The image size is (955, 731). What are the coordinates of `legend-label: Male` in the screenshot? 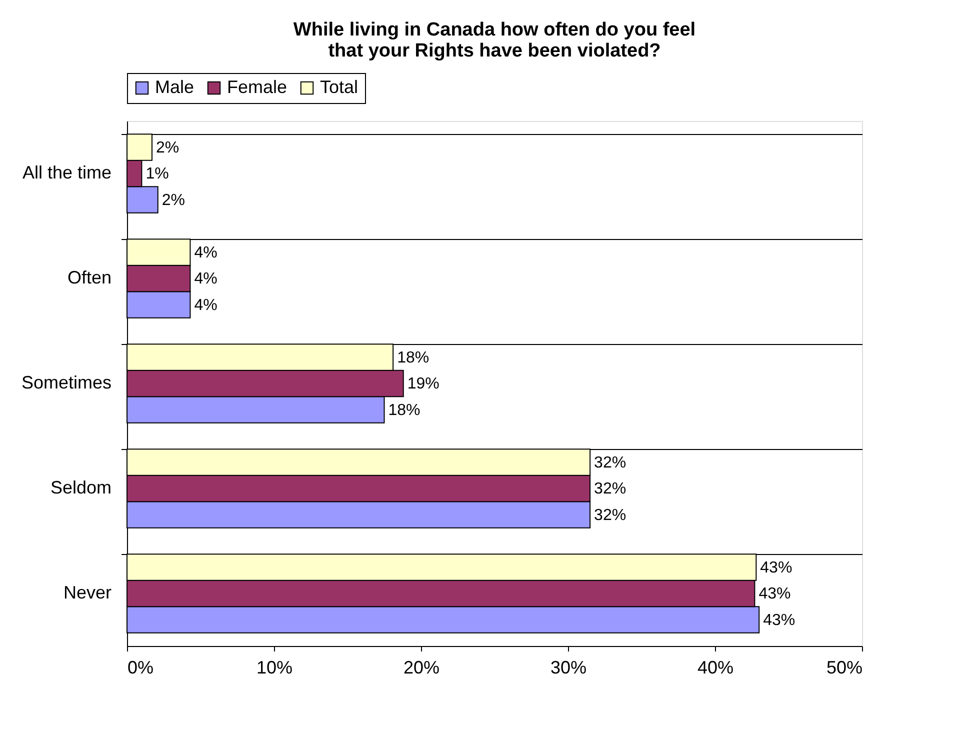 It's located at (174, 87).